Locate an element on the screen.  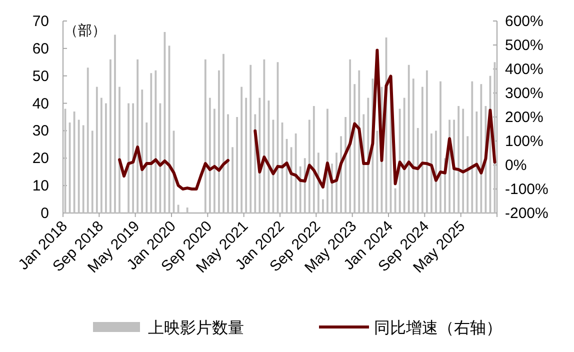
y2-tick-label: 400% is located at coordinates (524, 69).